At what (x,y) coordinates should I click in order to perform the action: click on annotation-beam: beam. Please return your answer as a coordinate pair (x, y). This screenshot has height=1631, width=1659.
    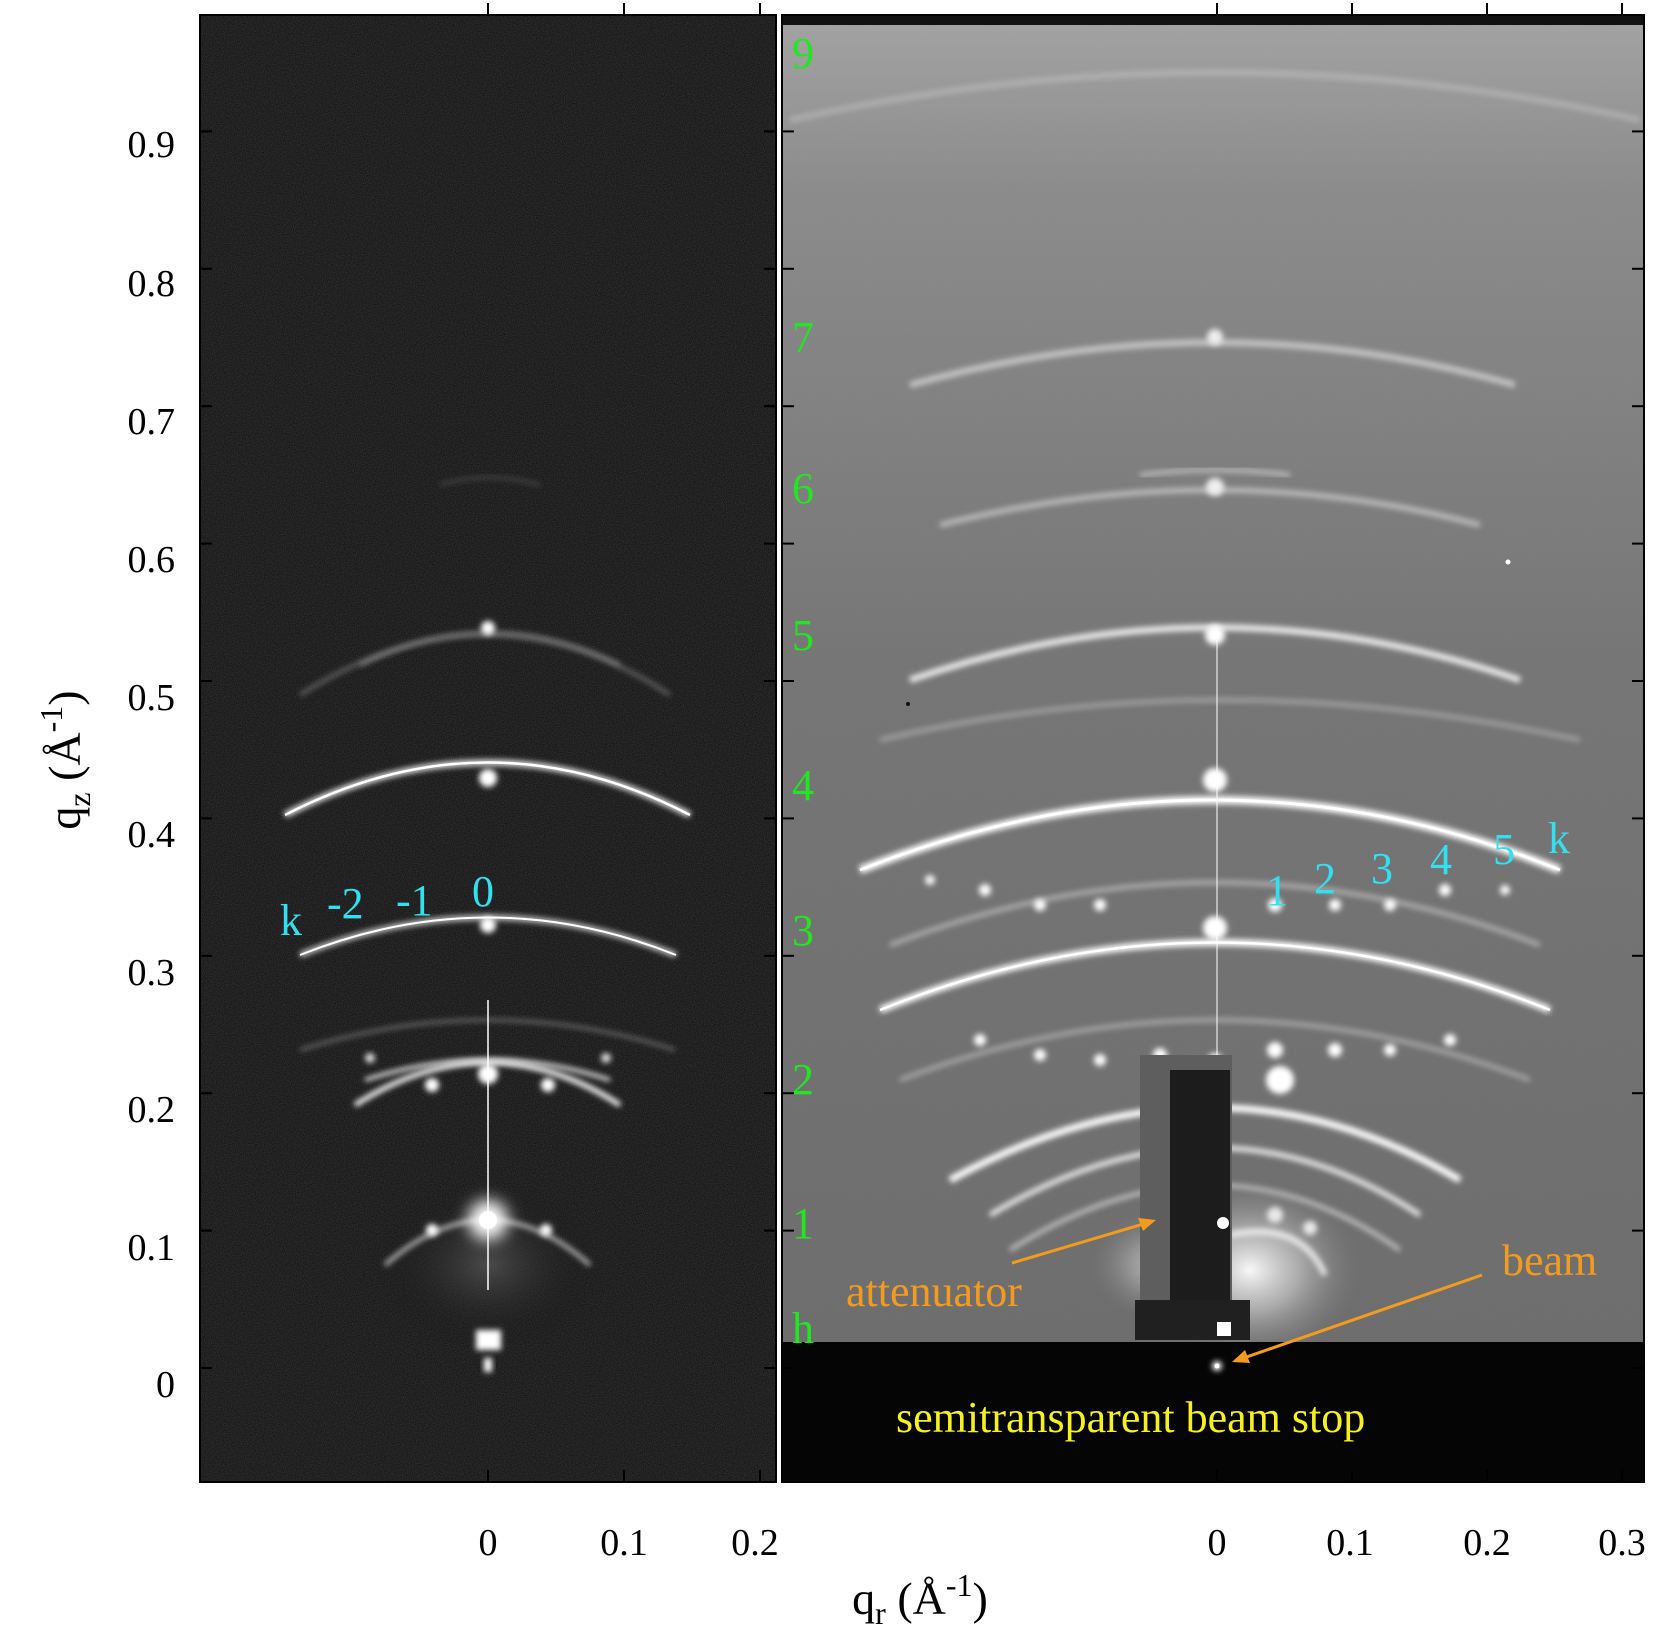
    Looking at the image, I should click on (1549, 1260).